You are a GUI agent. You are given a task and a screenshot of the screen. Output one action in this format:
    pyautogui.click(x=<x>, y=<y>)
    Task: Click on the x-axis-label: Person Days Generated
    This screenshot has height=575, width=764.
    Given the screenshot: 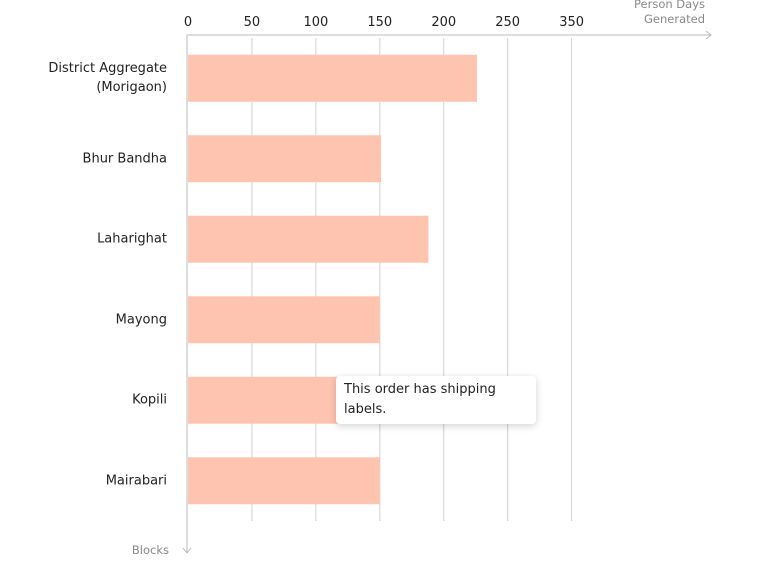 What is the action you would take?
    pyautogui.click(x=669, y=13)
    